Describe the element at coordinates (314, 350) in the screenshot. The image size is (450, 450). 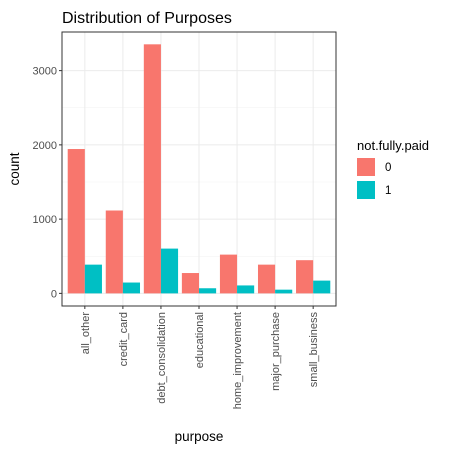
I see `x-tick-label-small_business: small_business` at that location.